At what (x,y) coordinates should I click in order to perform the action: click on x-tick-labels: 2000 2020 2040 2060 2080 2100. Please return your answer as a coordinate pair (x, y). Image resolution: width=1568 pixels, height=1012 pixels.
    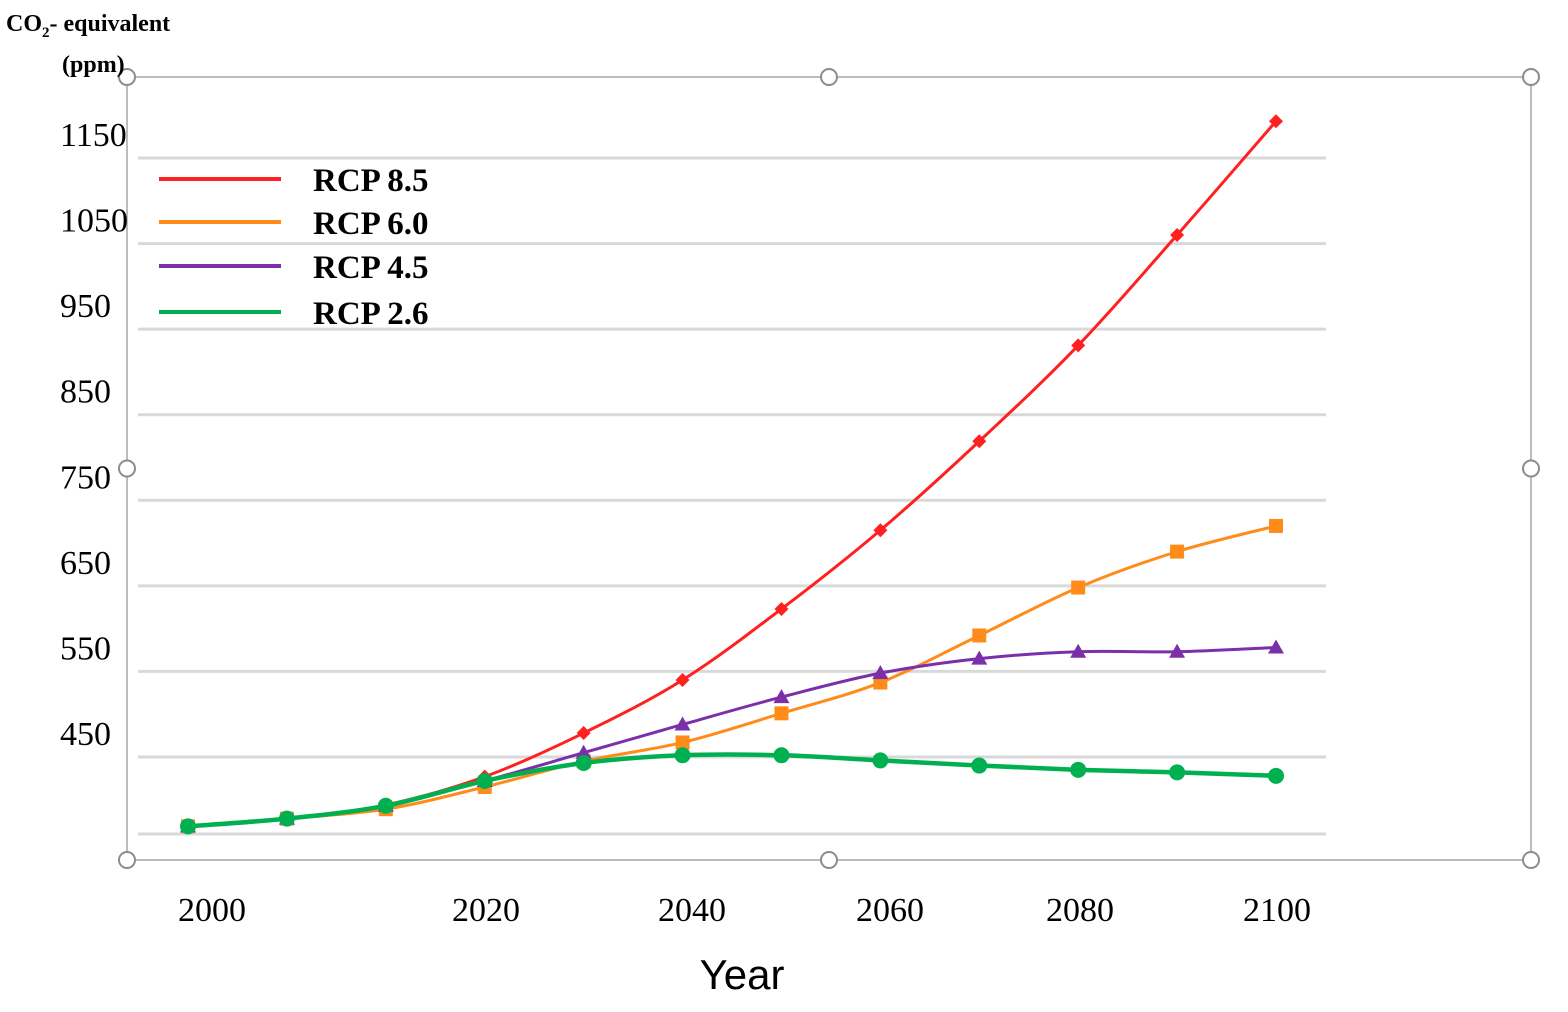
    Looking at the image, I should click on (744, 910).